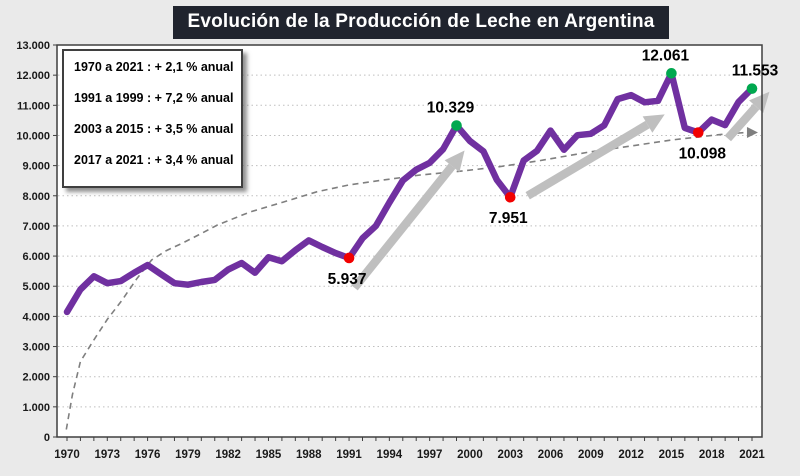 This screenshot has height=476, width=800. What do you see at coordinates (36, 257) in the screenshot?
I see `y-axis-label: 6.000` at bounding box center [36, 257].